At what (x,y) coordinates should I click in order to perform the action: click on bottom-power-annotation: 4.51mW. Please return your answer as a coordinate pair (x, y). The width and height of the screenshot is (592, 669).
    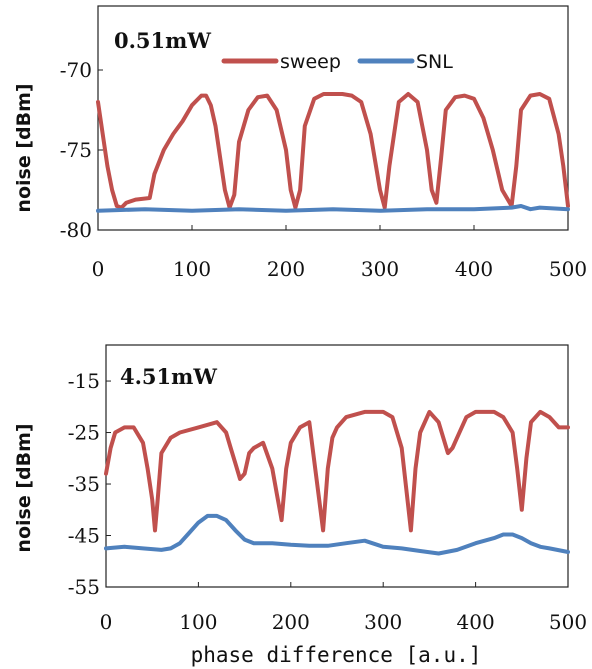
    Looking at the image, I should click on (168, 376).